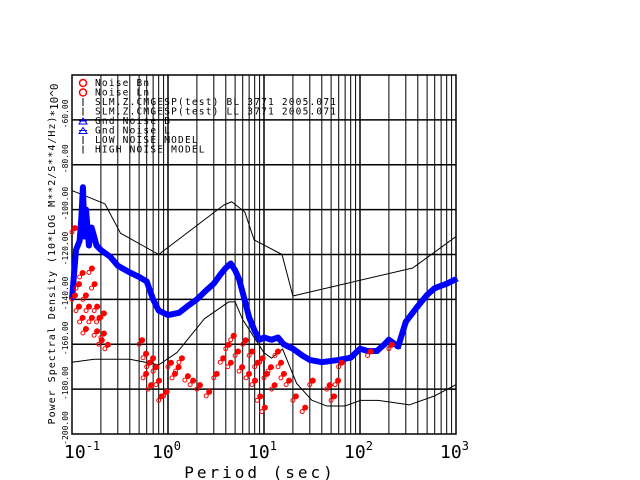 Image resolution: width=640 pixels, height=480 pixels. Describe the element at coordinates (65, 428) in the screenshot. I see `y-tick-label: -200.00` at that location.